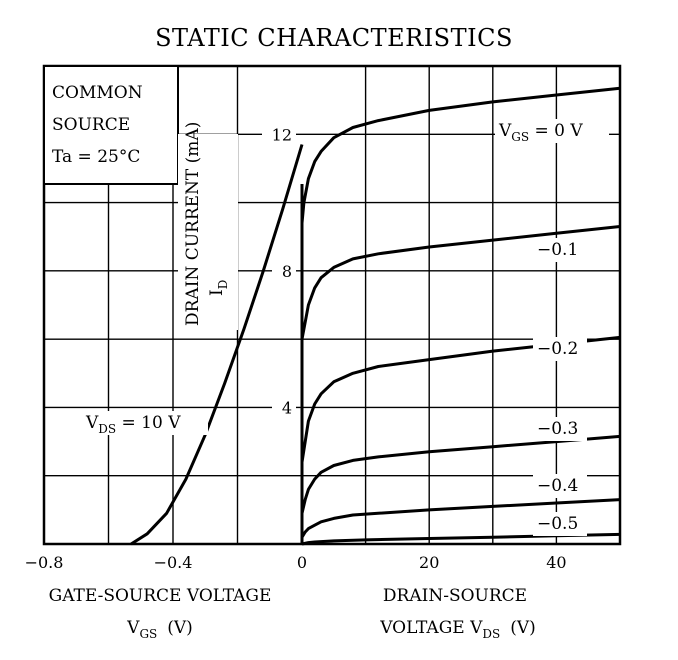 This screenshot has height=660, width=678. I want to click on series-label-vgs-2: −0.2, so click(557, 349).